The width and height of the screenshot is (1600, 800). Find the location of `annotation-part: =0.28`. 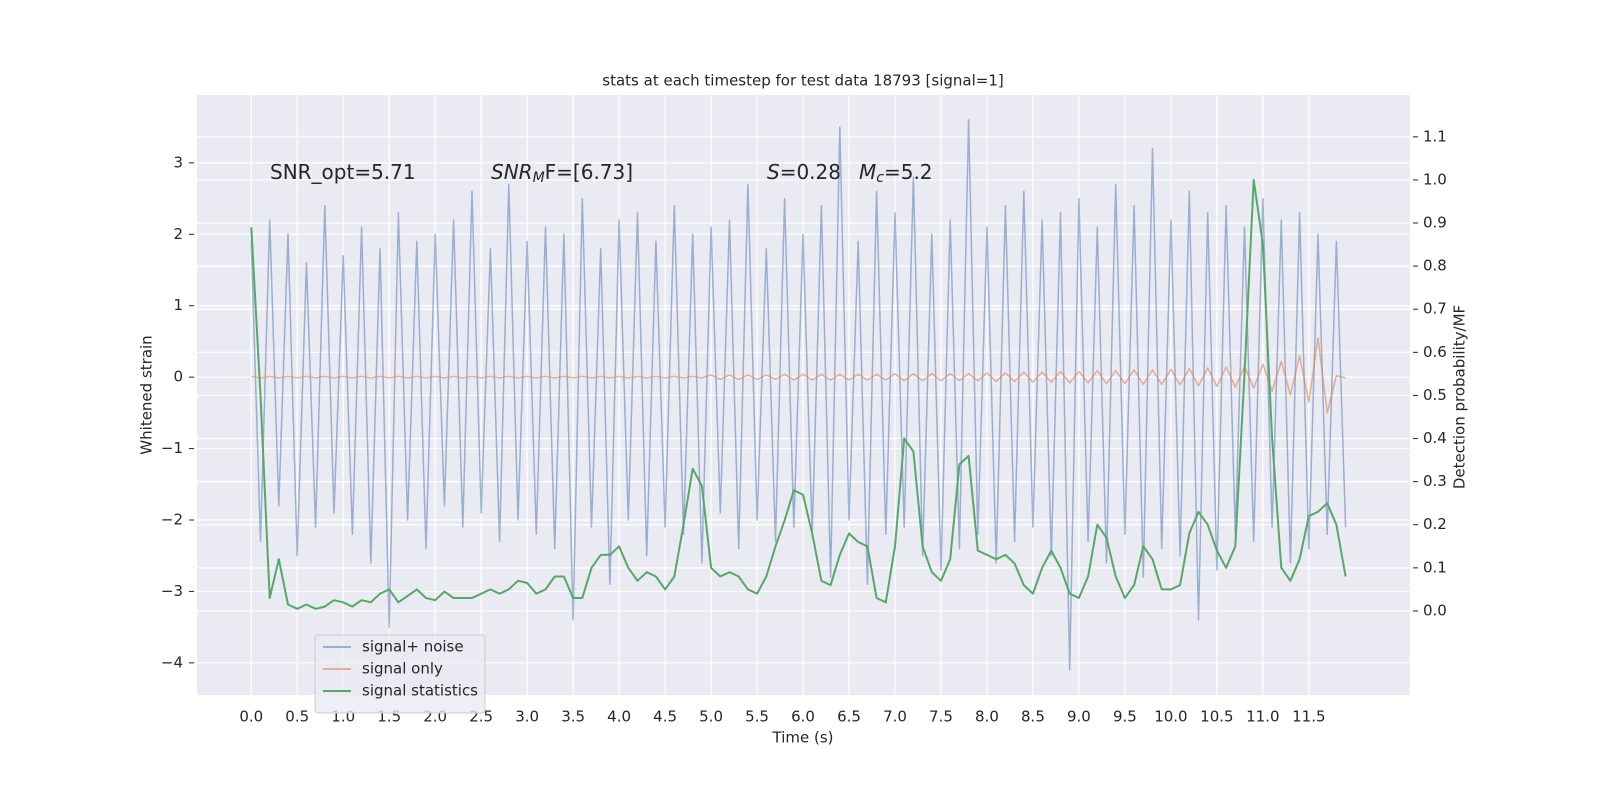

annotation-part: =0.28 is located at coordinates (810, 172).